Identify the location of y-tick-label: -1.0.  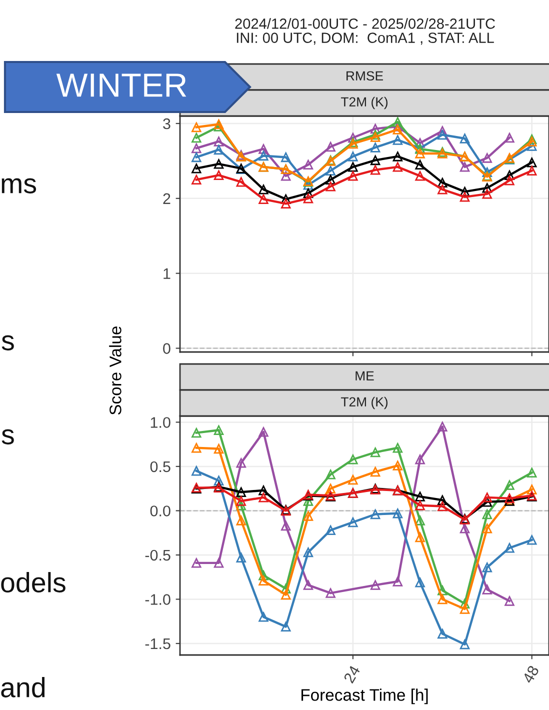
(157, 599).